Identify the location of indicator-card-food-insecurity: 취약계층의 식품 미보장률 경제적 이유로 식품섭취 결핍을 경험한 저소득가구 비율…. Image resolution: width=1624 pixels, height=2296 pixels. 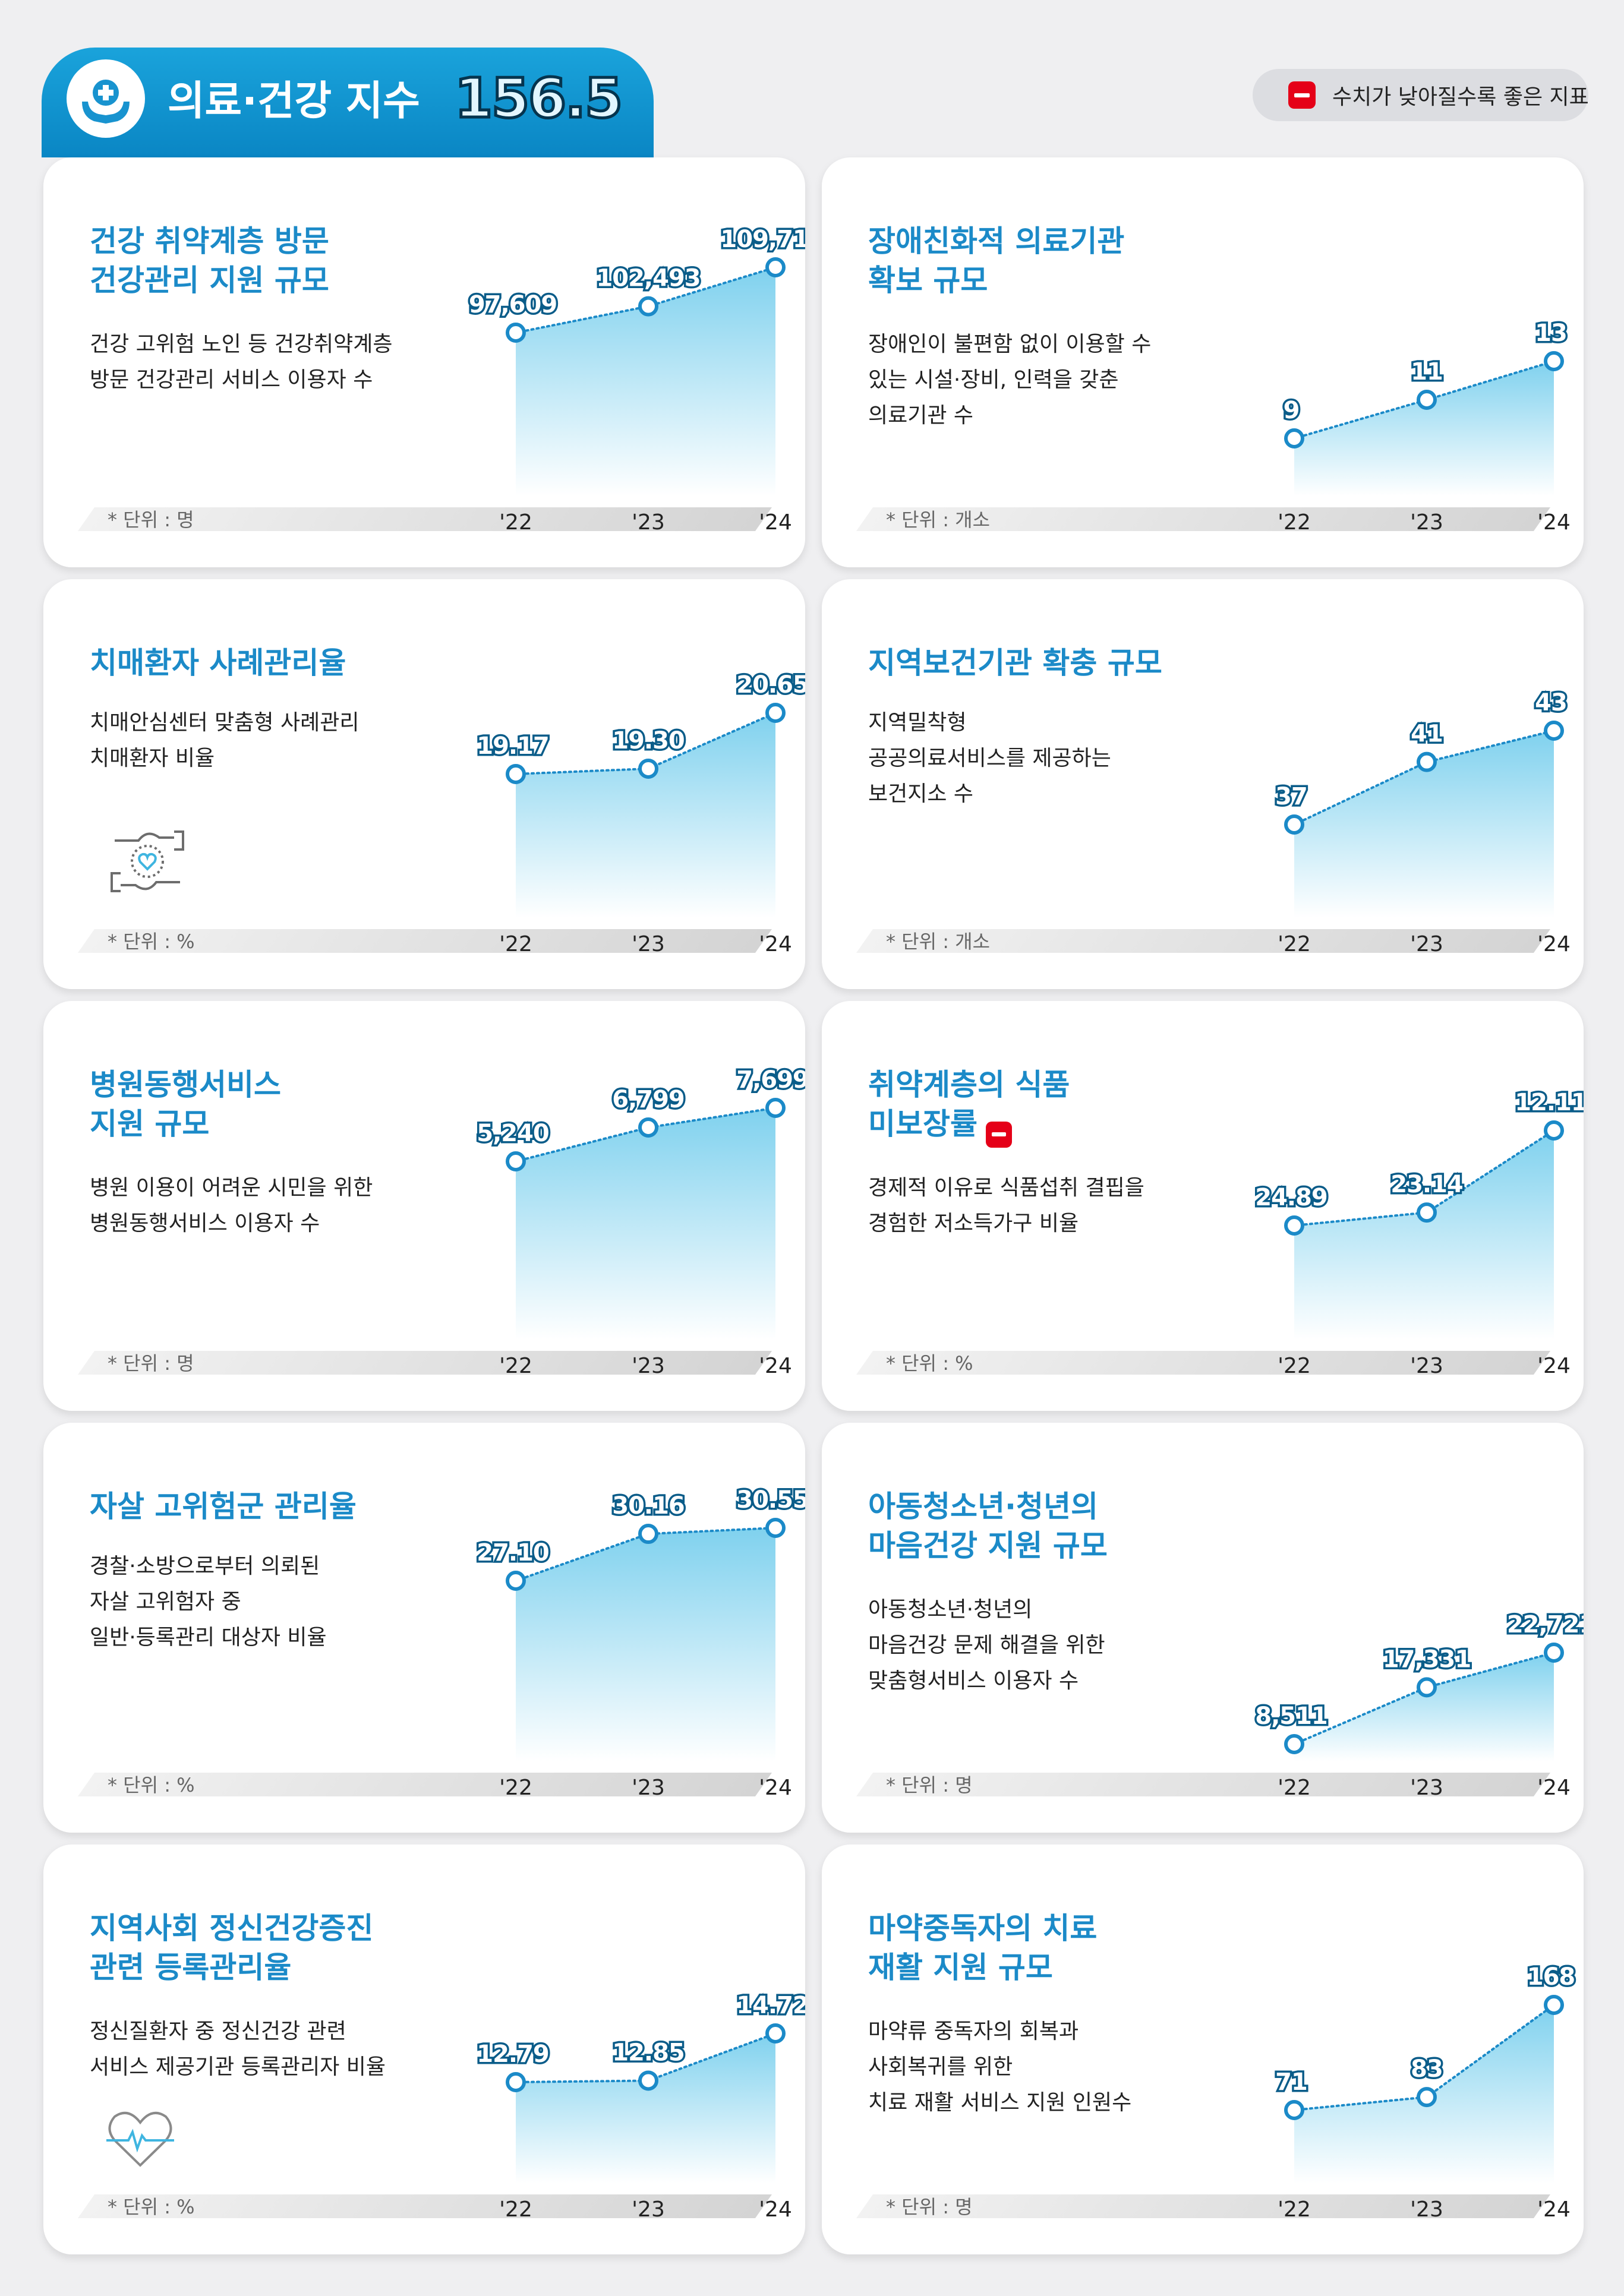
(1203, 1206).